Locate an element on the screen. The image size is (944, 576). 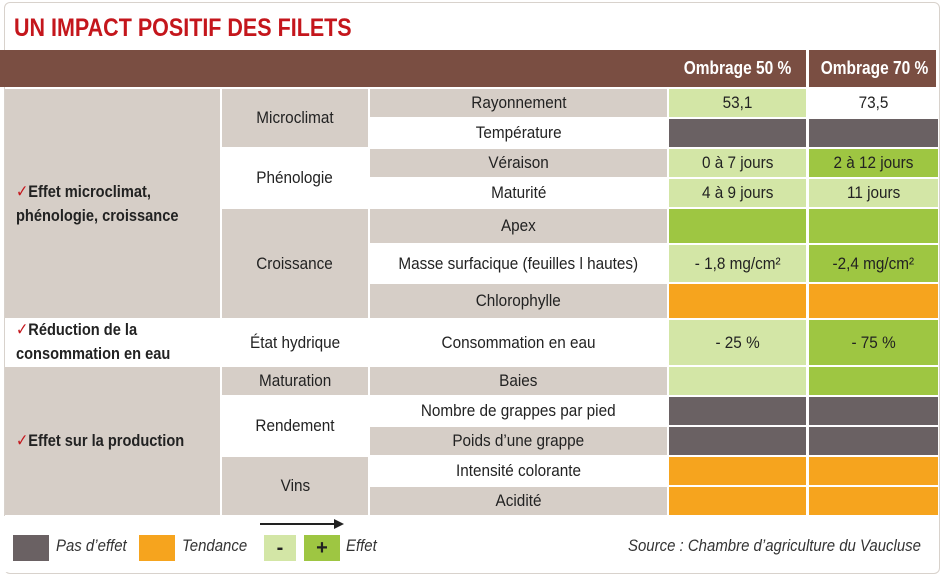
value-70-baies is located at coordinates (873, 381).